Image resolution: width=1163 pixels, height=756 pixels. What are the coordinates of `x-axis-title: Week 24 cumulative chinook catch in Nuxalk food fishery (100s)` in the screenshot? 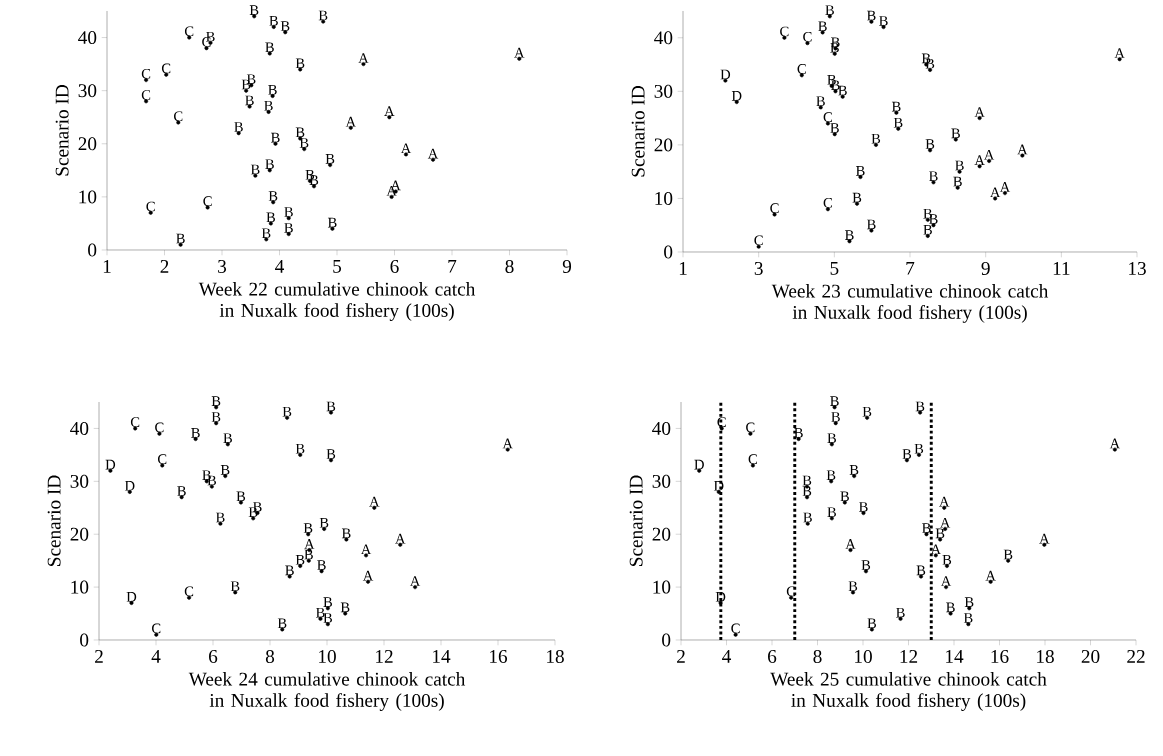 It's located at (327, 691).